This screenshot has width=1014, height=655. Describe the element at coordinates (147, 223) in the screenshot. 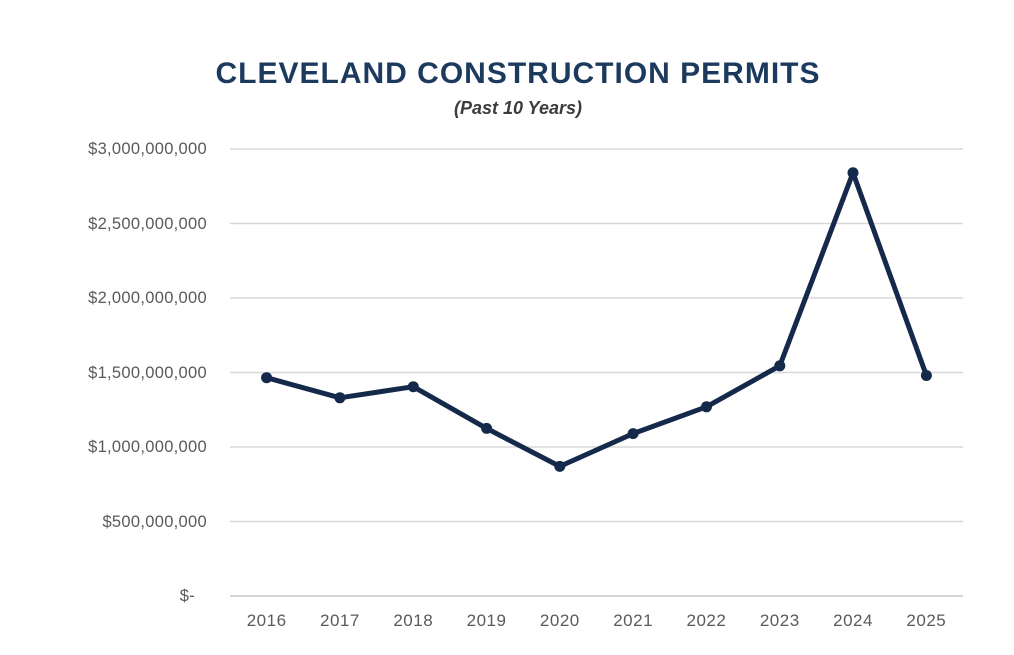

I see `y-tick-label: $2,500,000,000` at that location.